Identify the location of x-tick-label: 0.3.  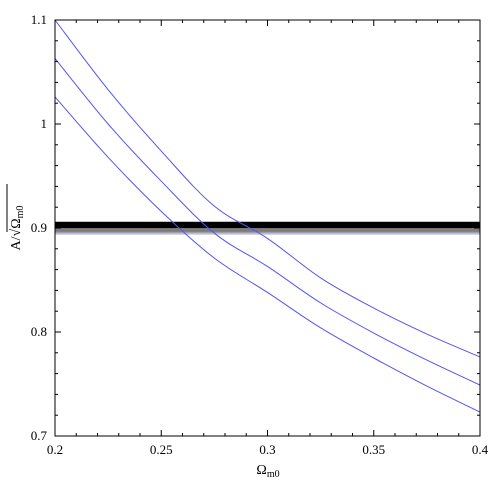
(267, 449).